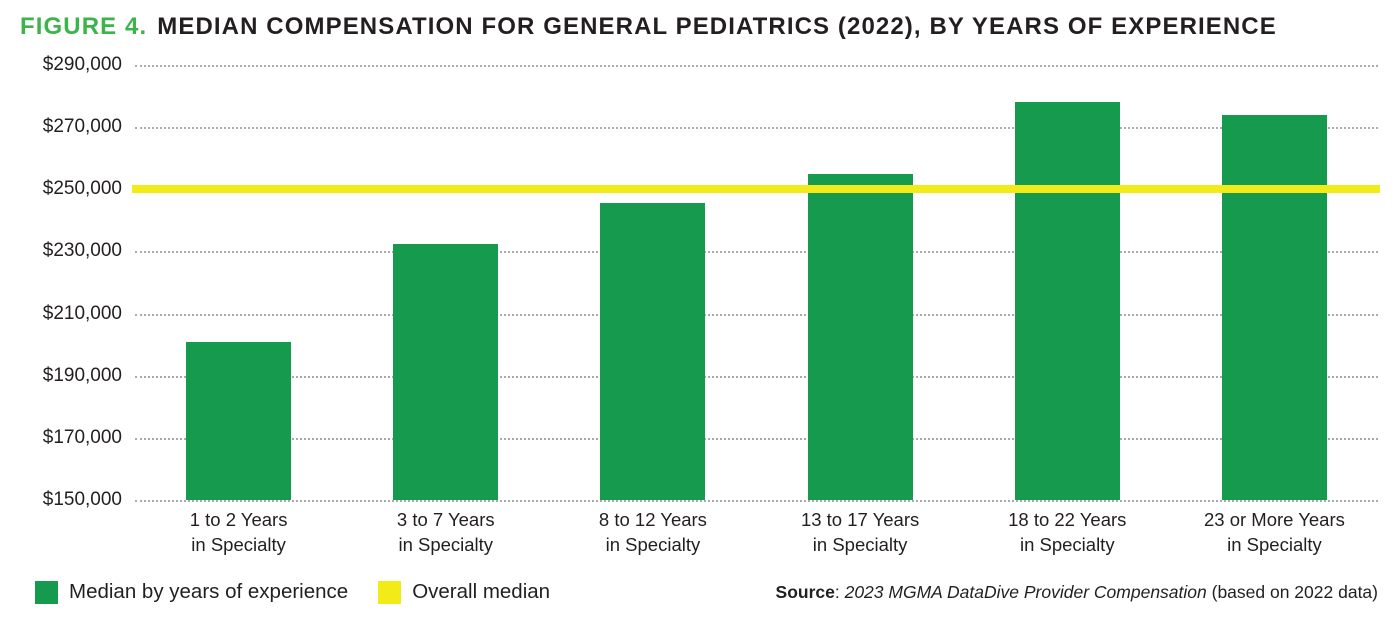  Describe the element at coordinates (1274, 307) in the screenshot. I see `bar-23-or-more-years` at that location.